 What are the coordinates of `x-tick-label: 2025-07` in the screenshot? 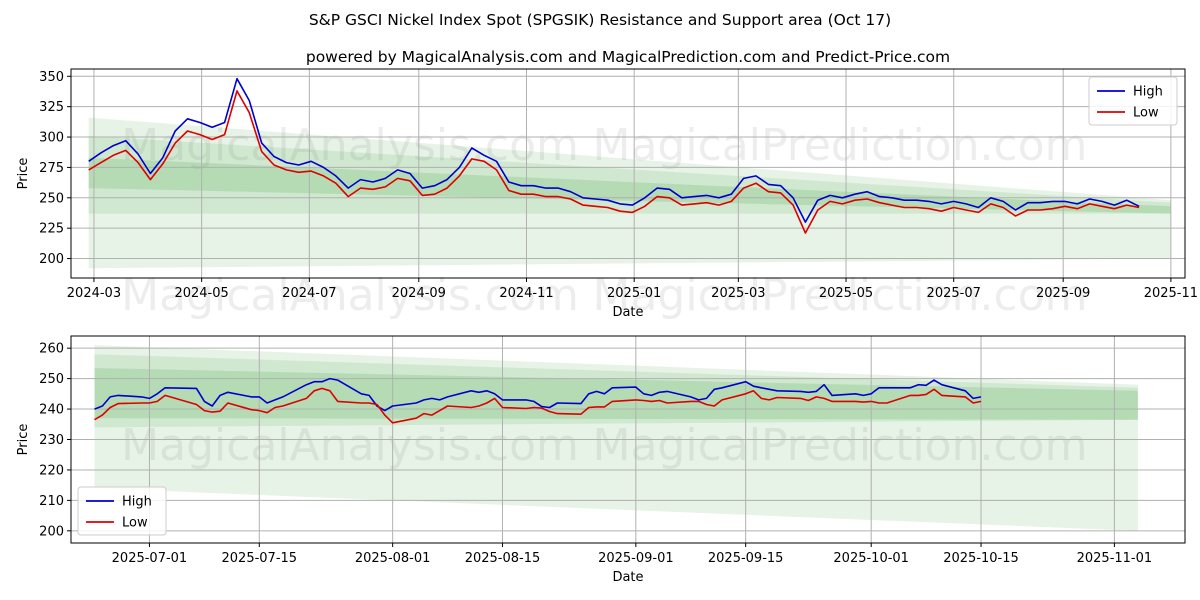 It's located at (954, 293).